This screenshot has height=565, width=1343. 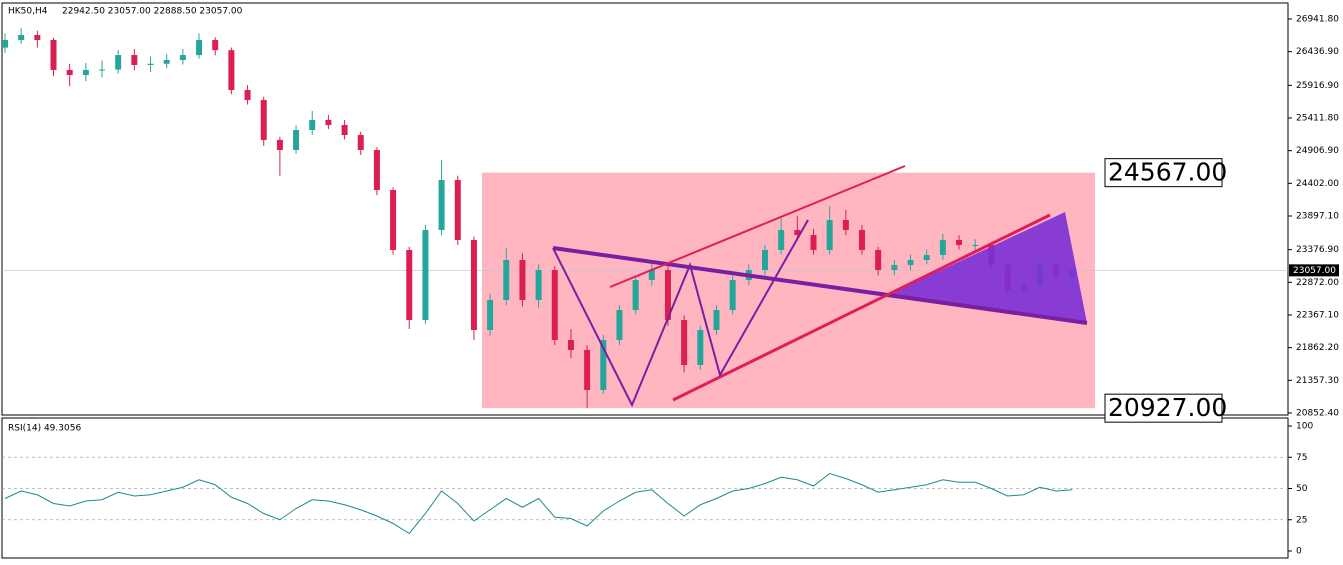 I want to click on current-price: 23057.00, so click(x=1314, y=271).